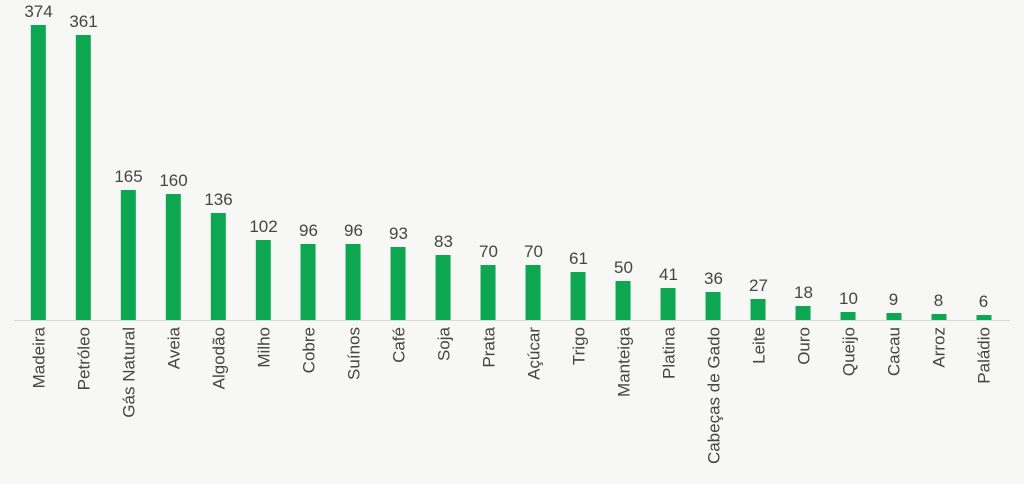 The image size is (1024, 484). What do you see at coordinates (263, 347) in the screenshot?
I see `category-label: Milho` at bounding box center [263, 347].